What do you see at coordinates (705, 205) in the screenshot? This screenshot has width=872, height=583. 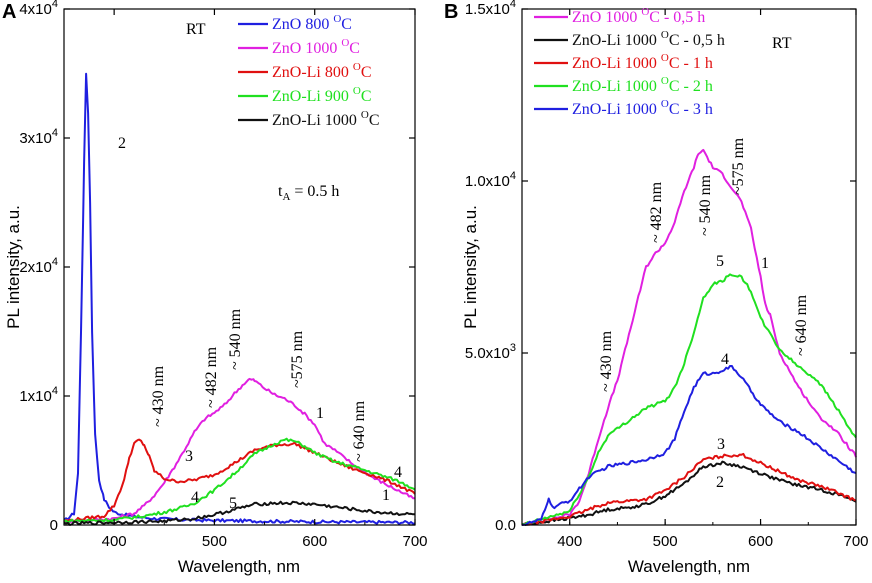 I see `panel-b-peak-540: ~ 540 nm` at bounding box center [705, 205].